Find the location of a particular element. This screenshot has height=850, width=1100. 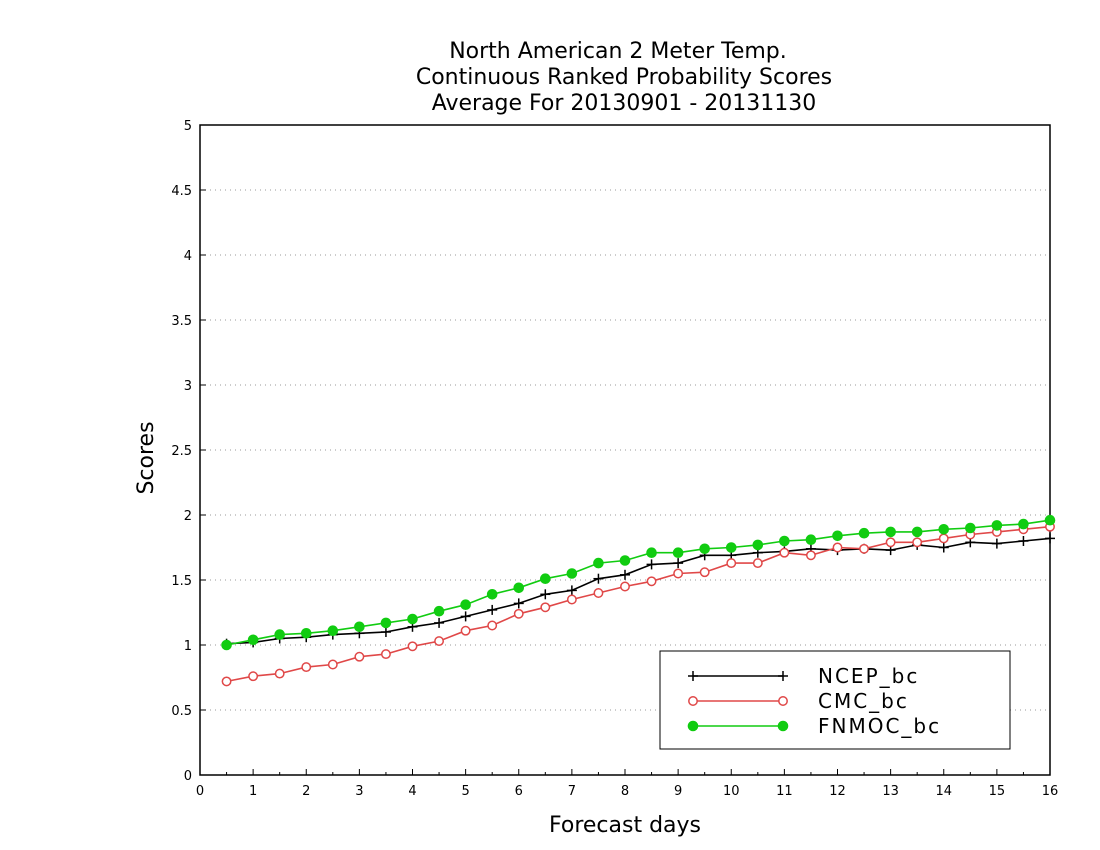

series-FNMOC_bc is located at coordinates (638, 582).